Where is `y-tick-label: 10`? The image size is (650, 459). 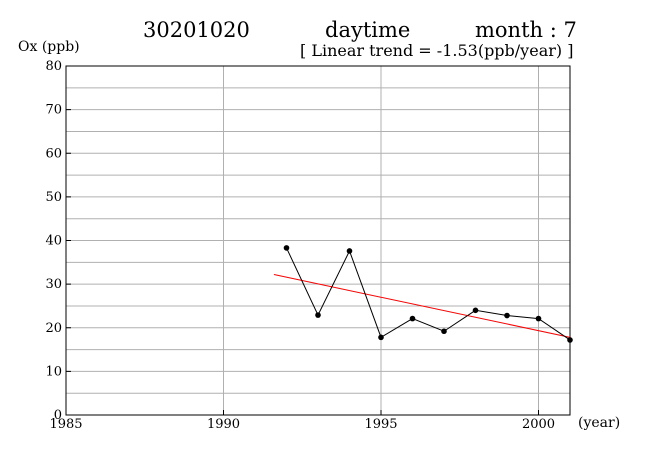
y-tick-label: 10 is located at coordinates (53, 371).